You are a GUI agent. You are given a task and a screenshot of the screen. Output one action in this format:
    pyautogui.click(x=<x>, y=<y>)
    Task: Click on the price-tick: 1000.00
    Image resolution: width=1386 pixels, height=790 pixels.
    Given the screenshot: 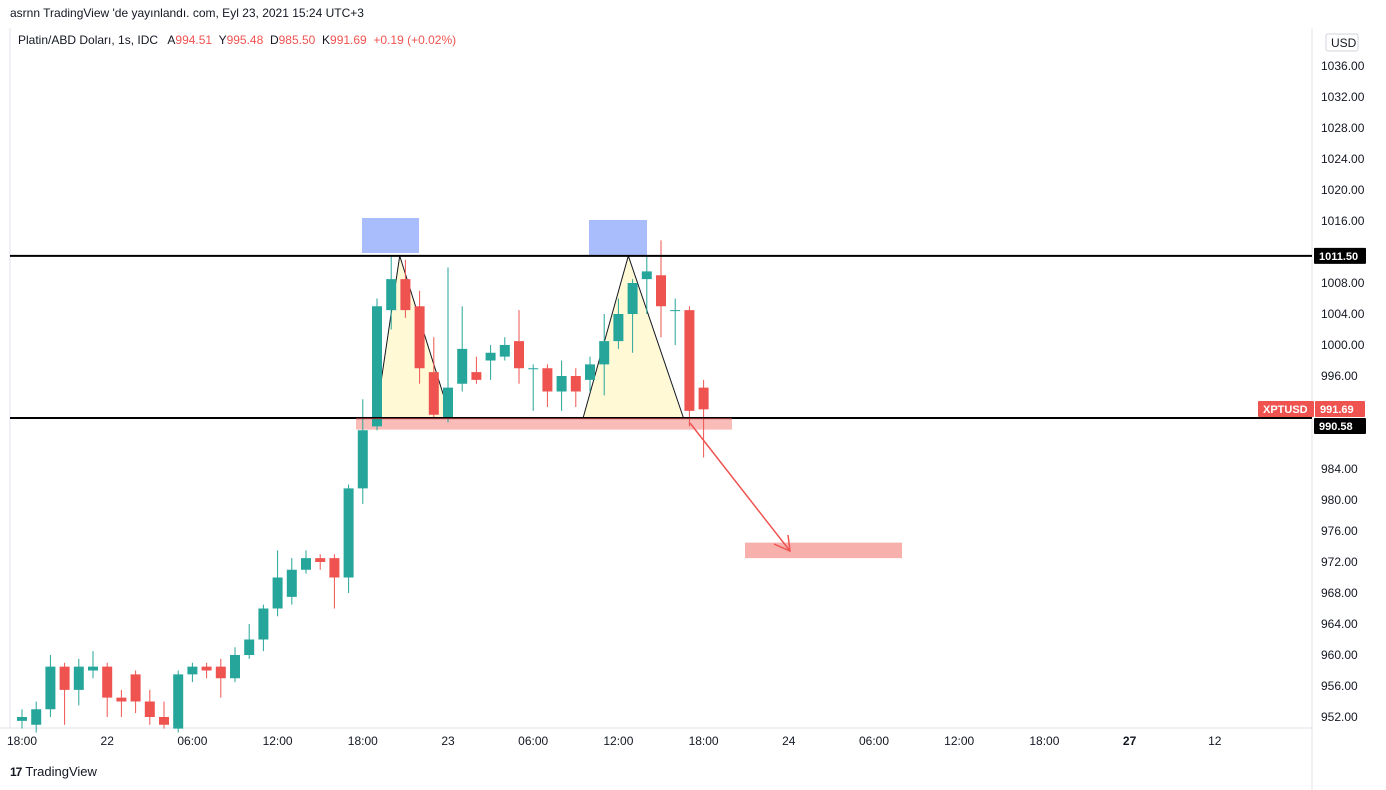 What is the action you would take?
    pyautogui.click(x=1343, y=345)
    